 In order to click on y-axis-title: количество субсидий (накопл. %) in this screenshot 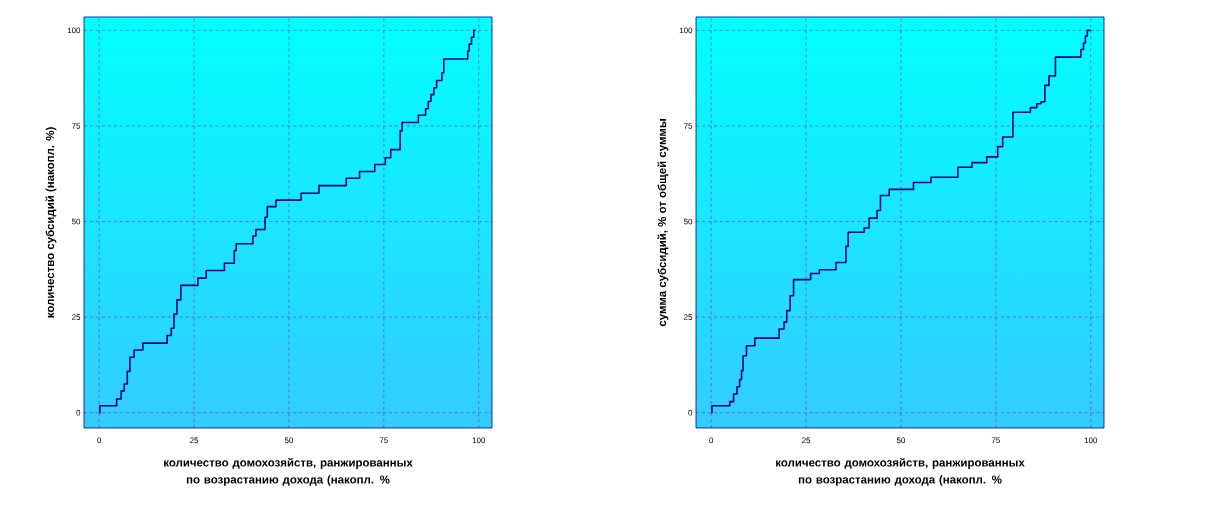, I will do `click(51, 222)`.